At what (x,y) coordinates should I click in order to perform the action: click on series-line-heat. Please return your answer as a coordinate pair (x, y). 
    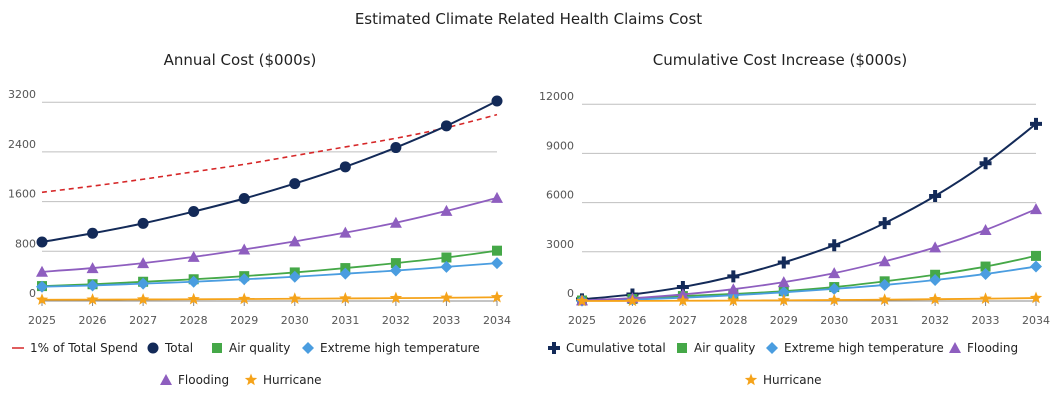
    Looking at the image, I should click on (269, 275).